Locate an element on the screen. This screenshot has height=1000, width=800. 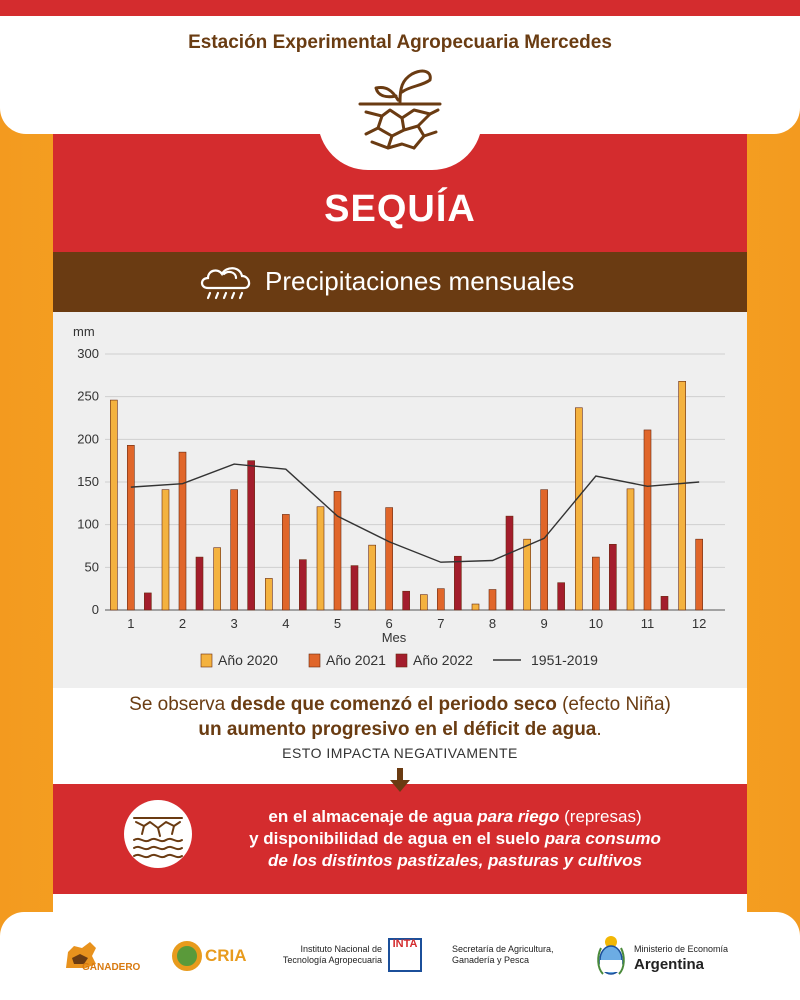
x-tick-label: 5 is located at coordinates (337, 623).